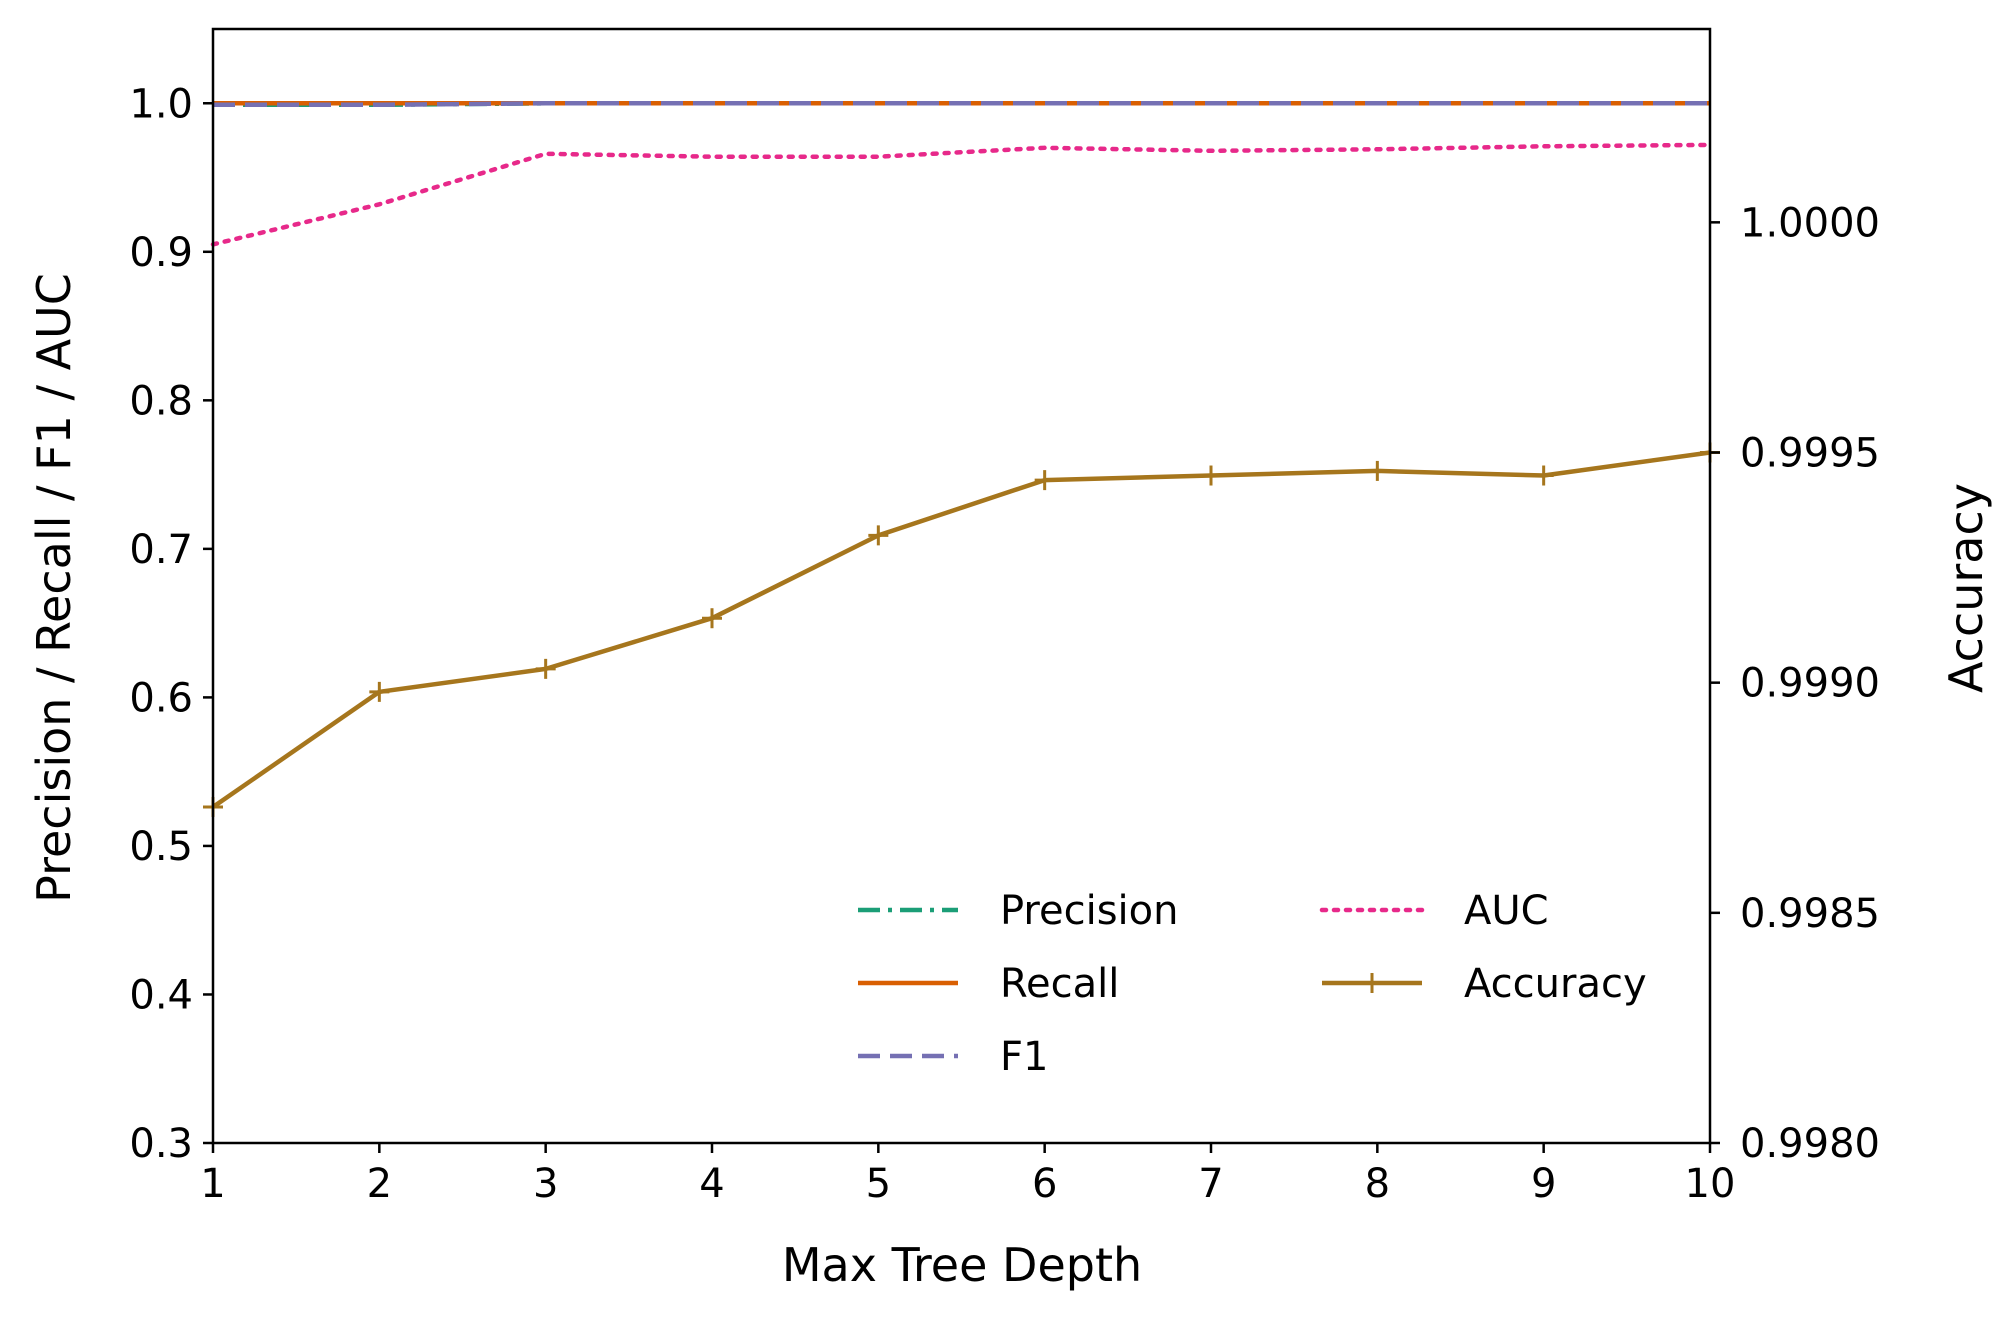 This screenshot has width=2007, height=1319. What do you see at coordinates (1810, 684) in the screenshot?
I see `y-tick-label-right: 0.9990` at bounding box center [1810, 684].